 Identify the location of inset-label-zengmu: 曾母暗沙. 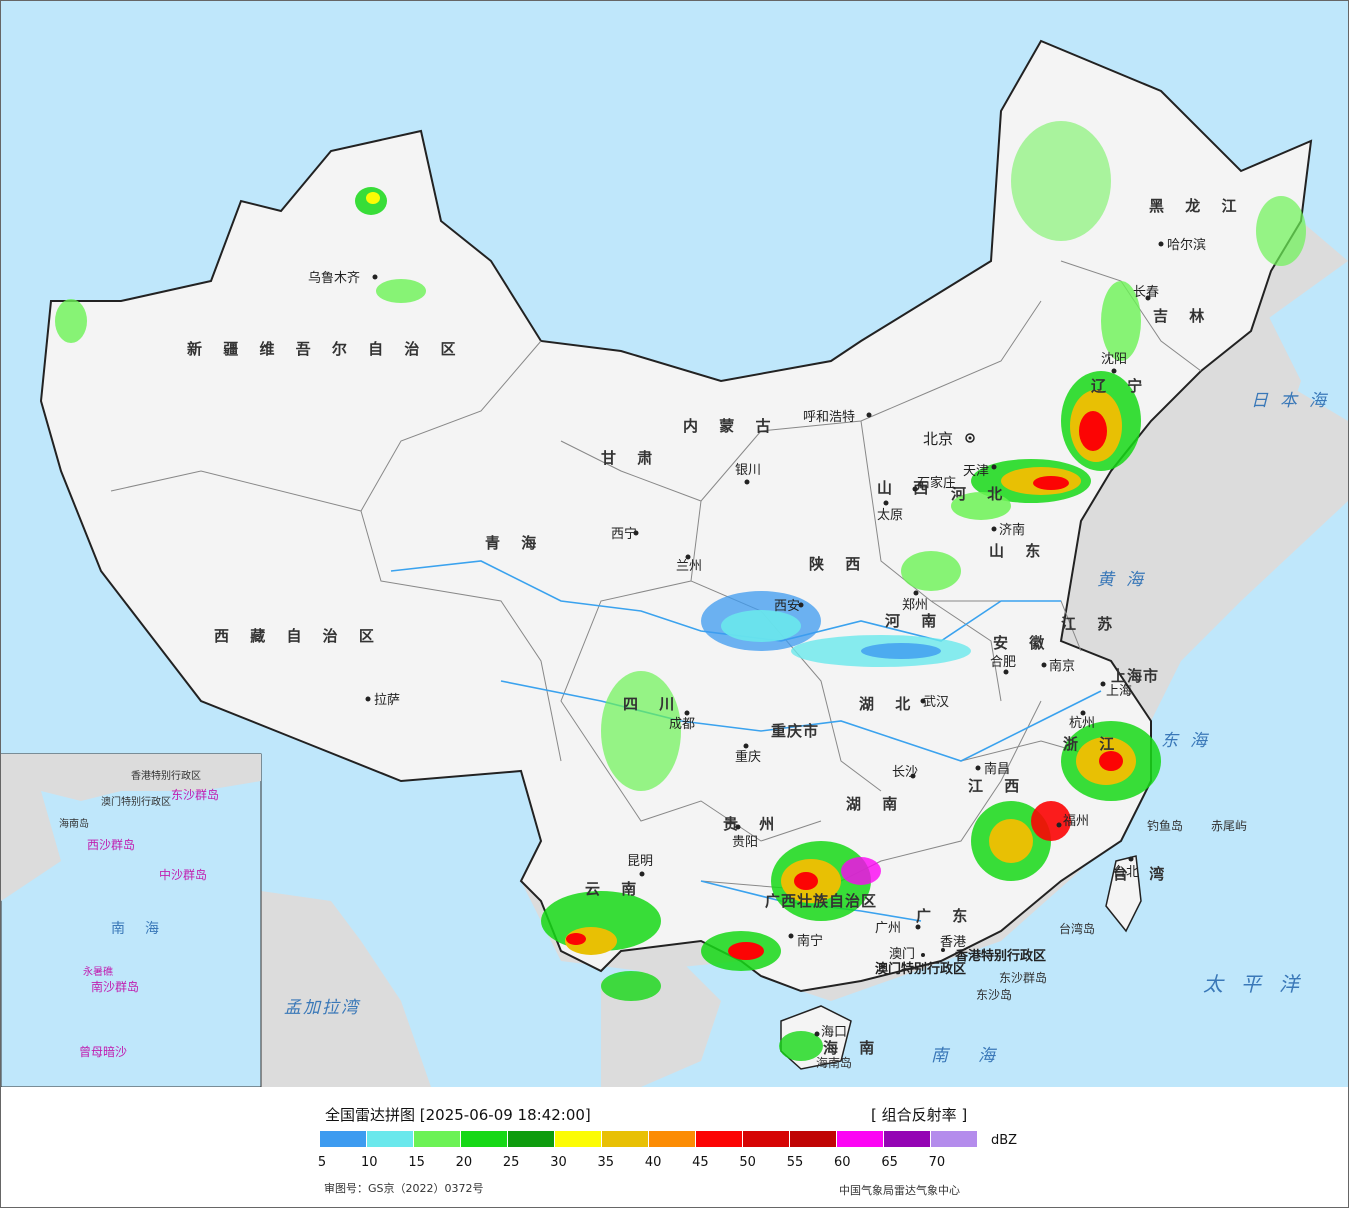
(103, 1051).